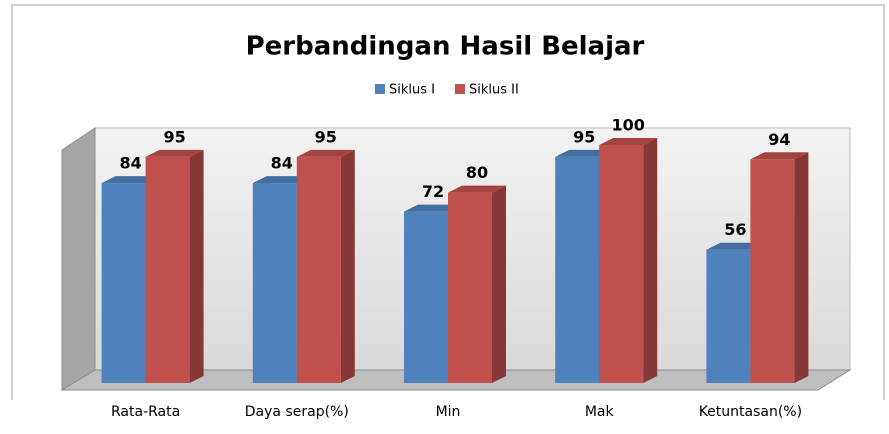 The image size is (889, 434). Describe the element at coordinates (412, 90) in the screenshot. I see `legend-label: Siklus I` at that location.